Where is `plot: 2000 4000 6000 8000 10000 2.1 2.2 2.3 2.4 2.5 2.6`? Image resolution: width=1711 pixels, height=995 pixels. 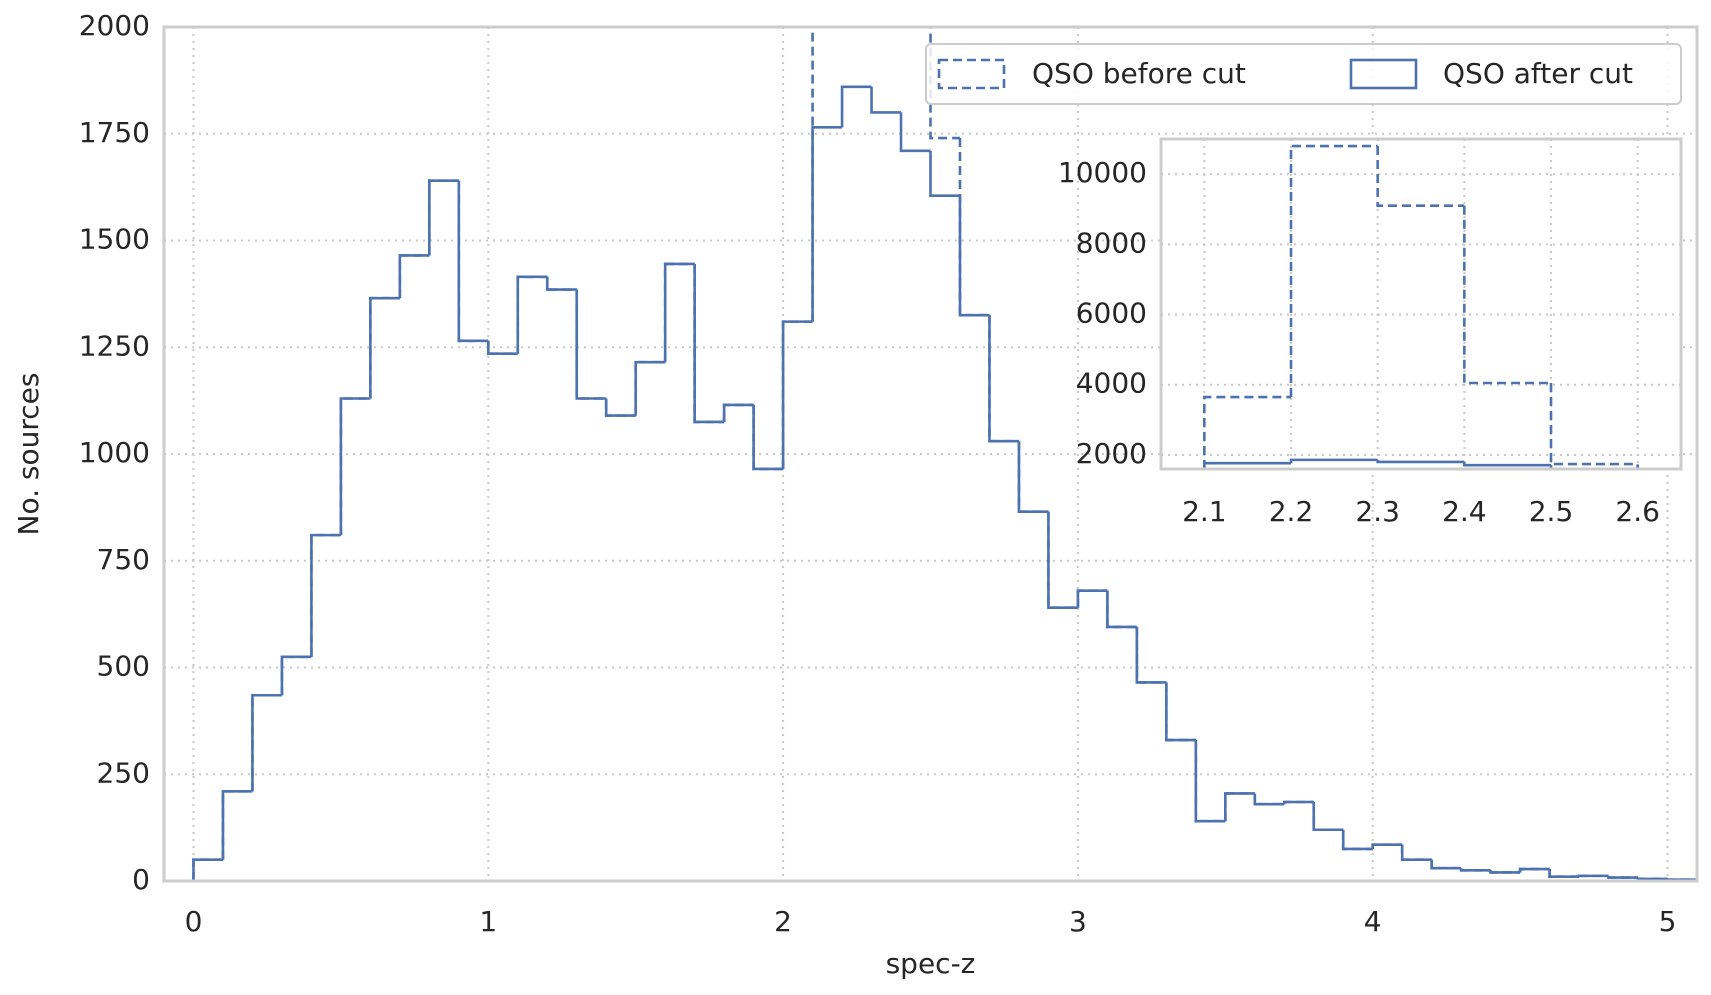 plot: 2000 4000 6000 8000 10000 2.1 2.2 2.3 2.4 2.5 2.6 is located at coordinates (1370, 332).